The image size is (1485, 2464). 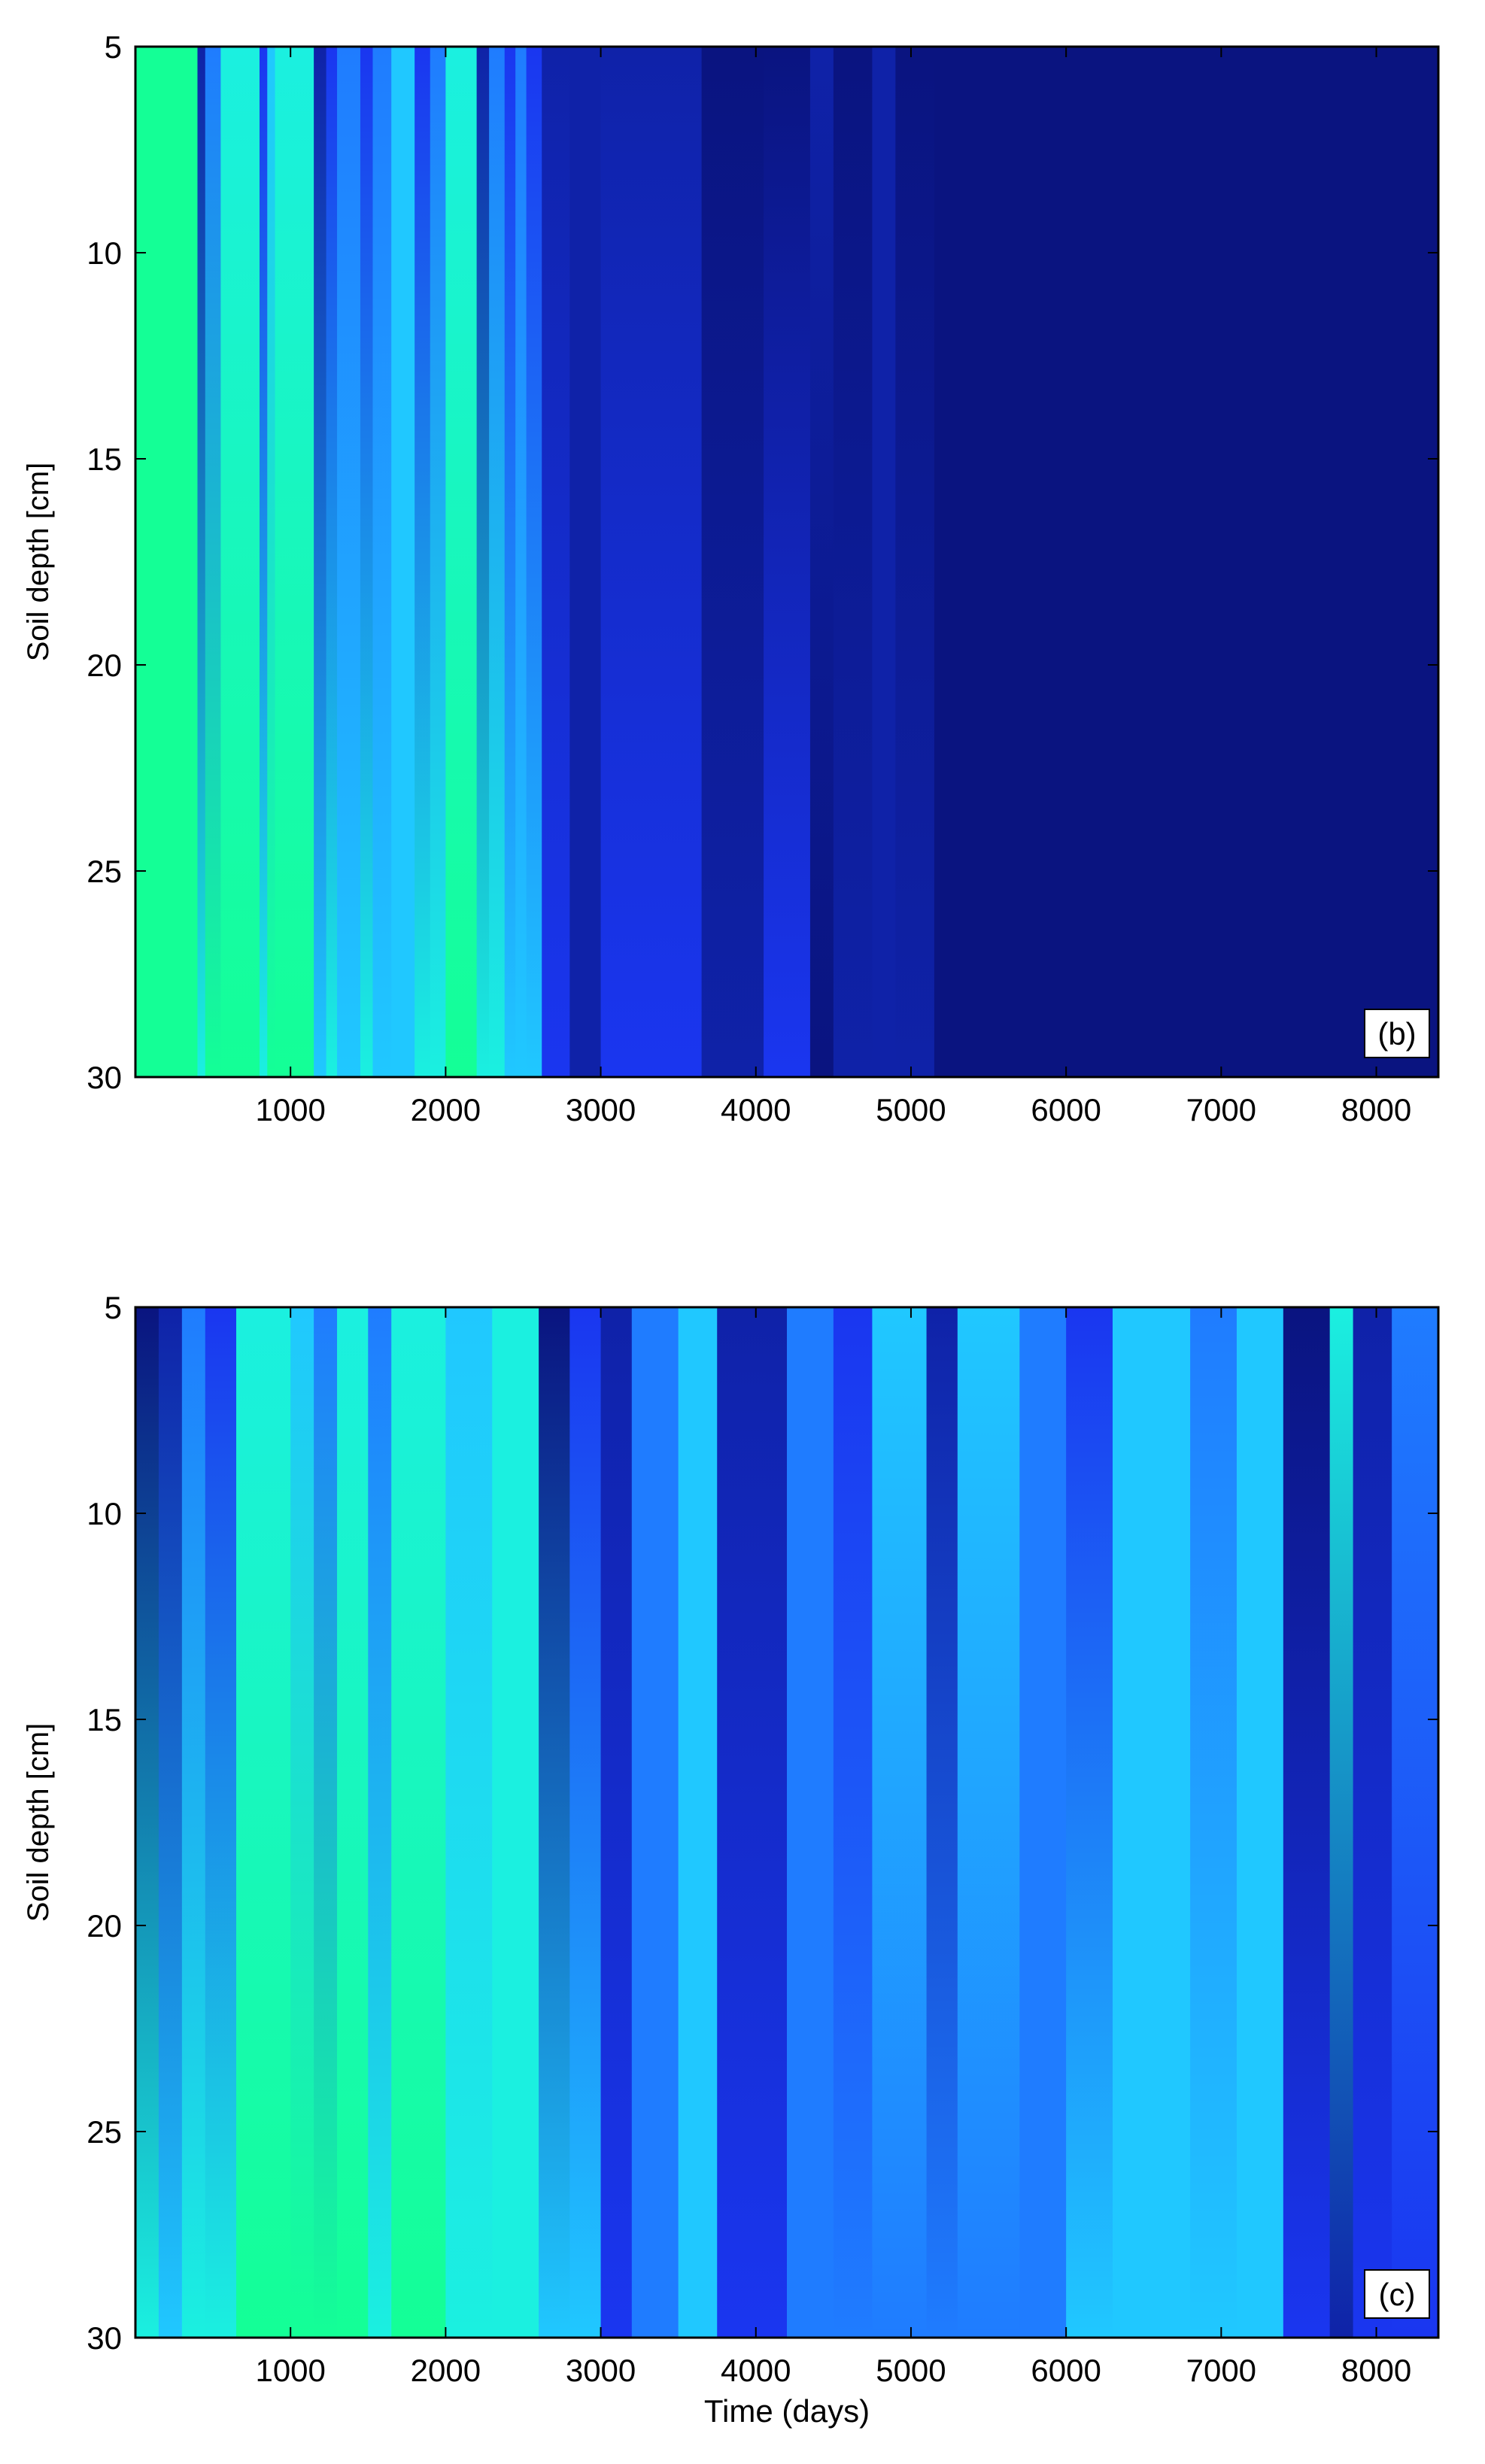 I want to click on y-tick-labels-c: 5 10 15 20 25 30, so click(x=104, y=1823).